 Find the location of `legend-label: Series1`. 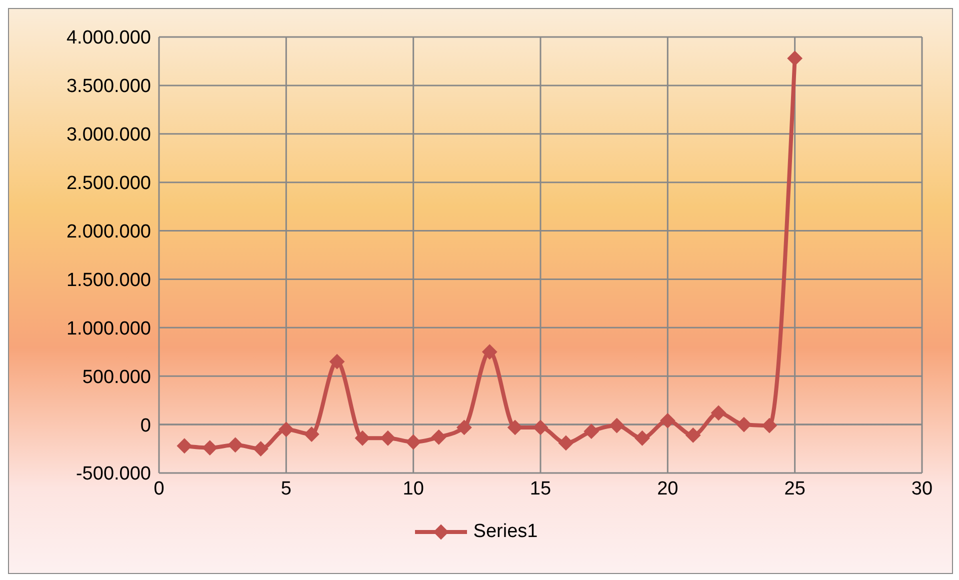

legend-label: Series1 is located at coordinates (505, 532).